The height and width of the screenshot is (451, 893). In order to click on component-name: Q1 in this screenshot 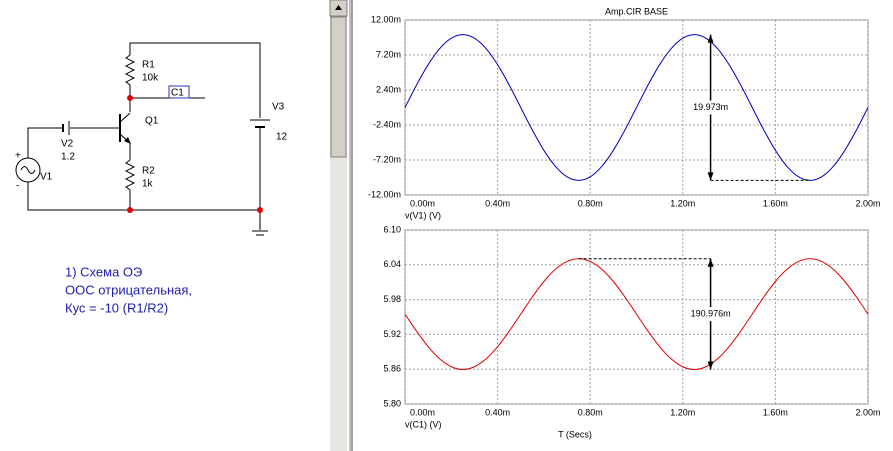, I will do `click(152, 121)`.